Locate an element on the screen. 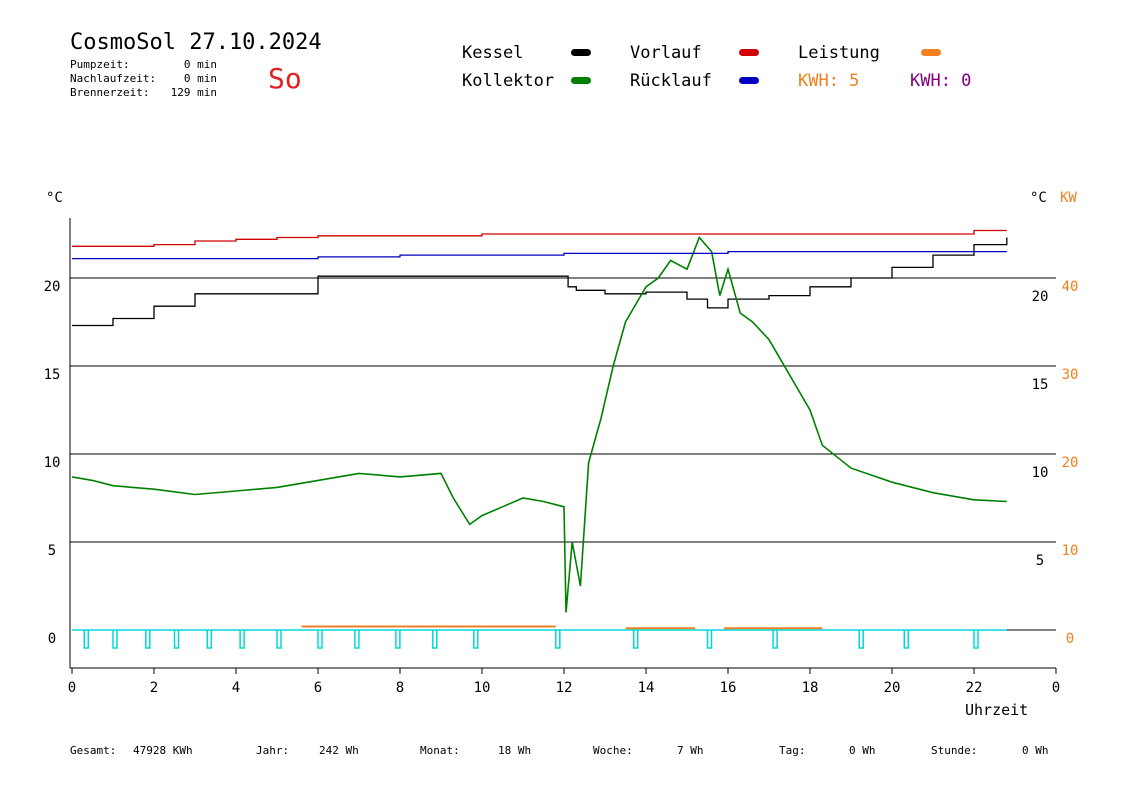  gesamt-label: Gesamt: is located at coordinates (93, 750).